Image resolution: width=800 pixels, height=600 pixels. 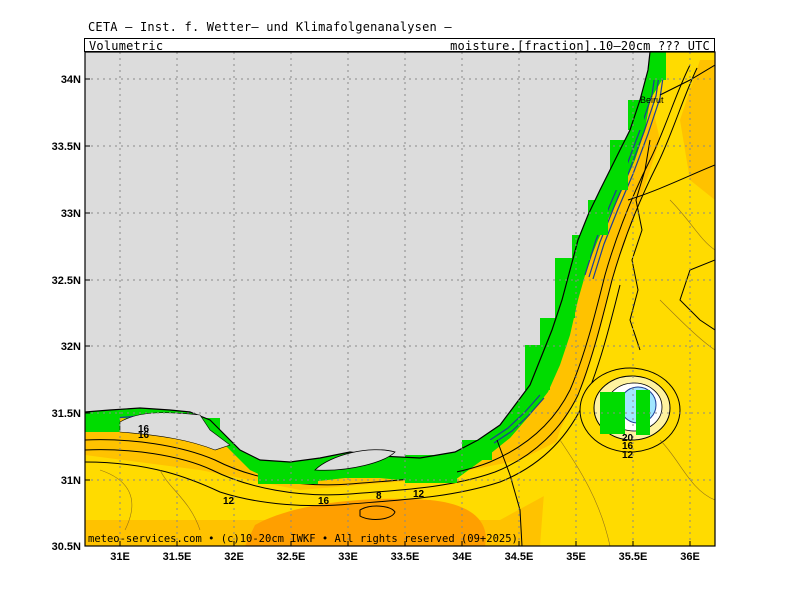 What do you see at coordinates (630, 410) in the screenshot?
I see `dead-sea-region` at bounding box center [630, 410].